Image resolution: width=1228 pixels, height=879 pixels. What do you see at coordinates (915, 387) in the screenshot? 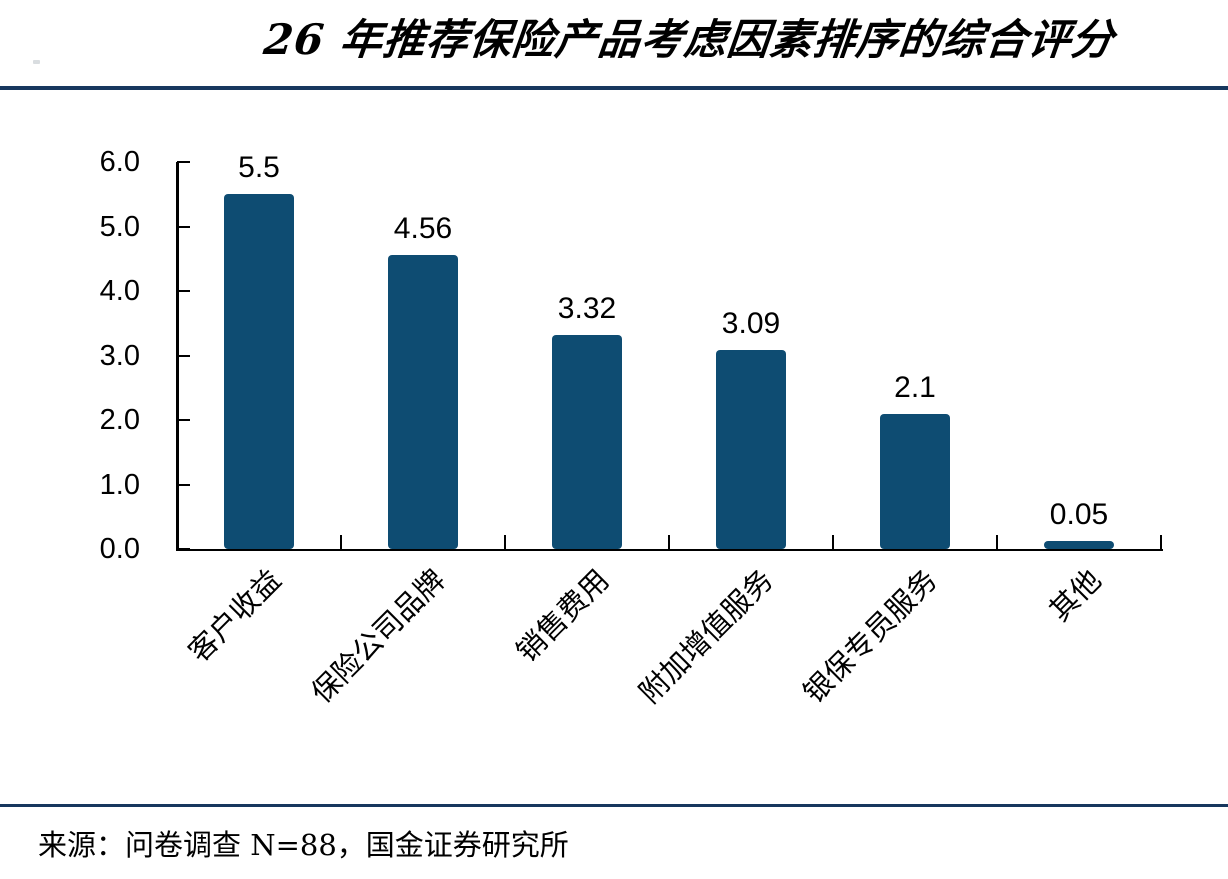
I see `bar-value-label: 2.1` at bounding box center [915, 387].